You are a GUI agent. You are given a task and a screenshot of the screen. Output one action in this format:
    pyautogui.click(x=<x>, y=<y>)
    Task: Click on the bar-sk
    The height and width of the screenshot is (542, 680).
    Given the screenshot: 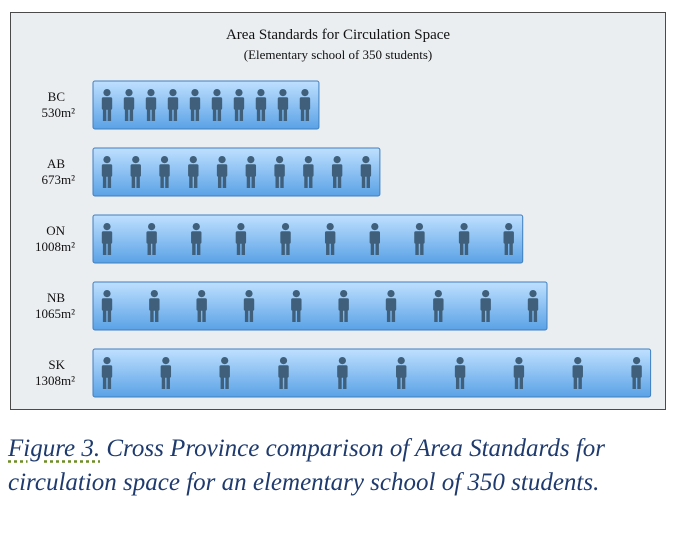 What is the action you would take?
    pyautogui.click(x=372, y=373)
    